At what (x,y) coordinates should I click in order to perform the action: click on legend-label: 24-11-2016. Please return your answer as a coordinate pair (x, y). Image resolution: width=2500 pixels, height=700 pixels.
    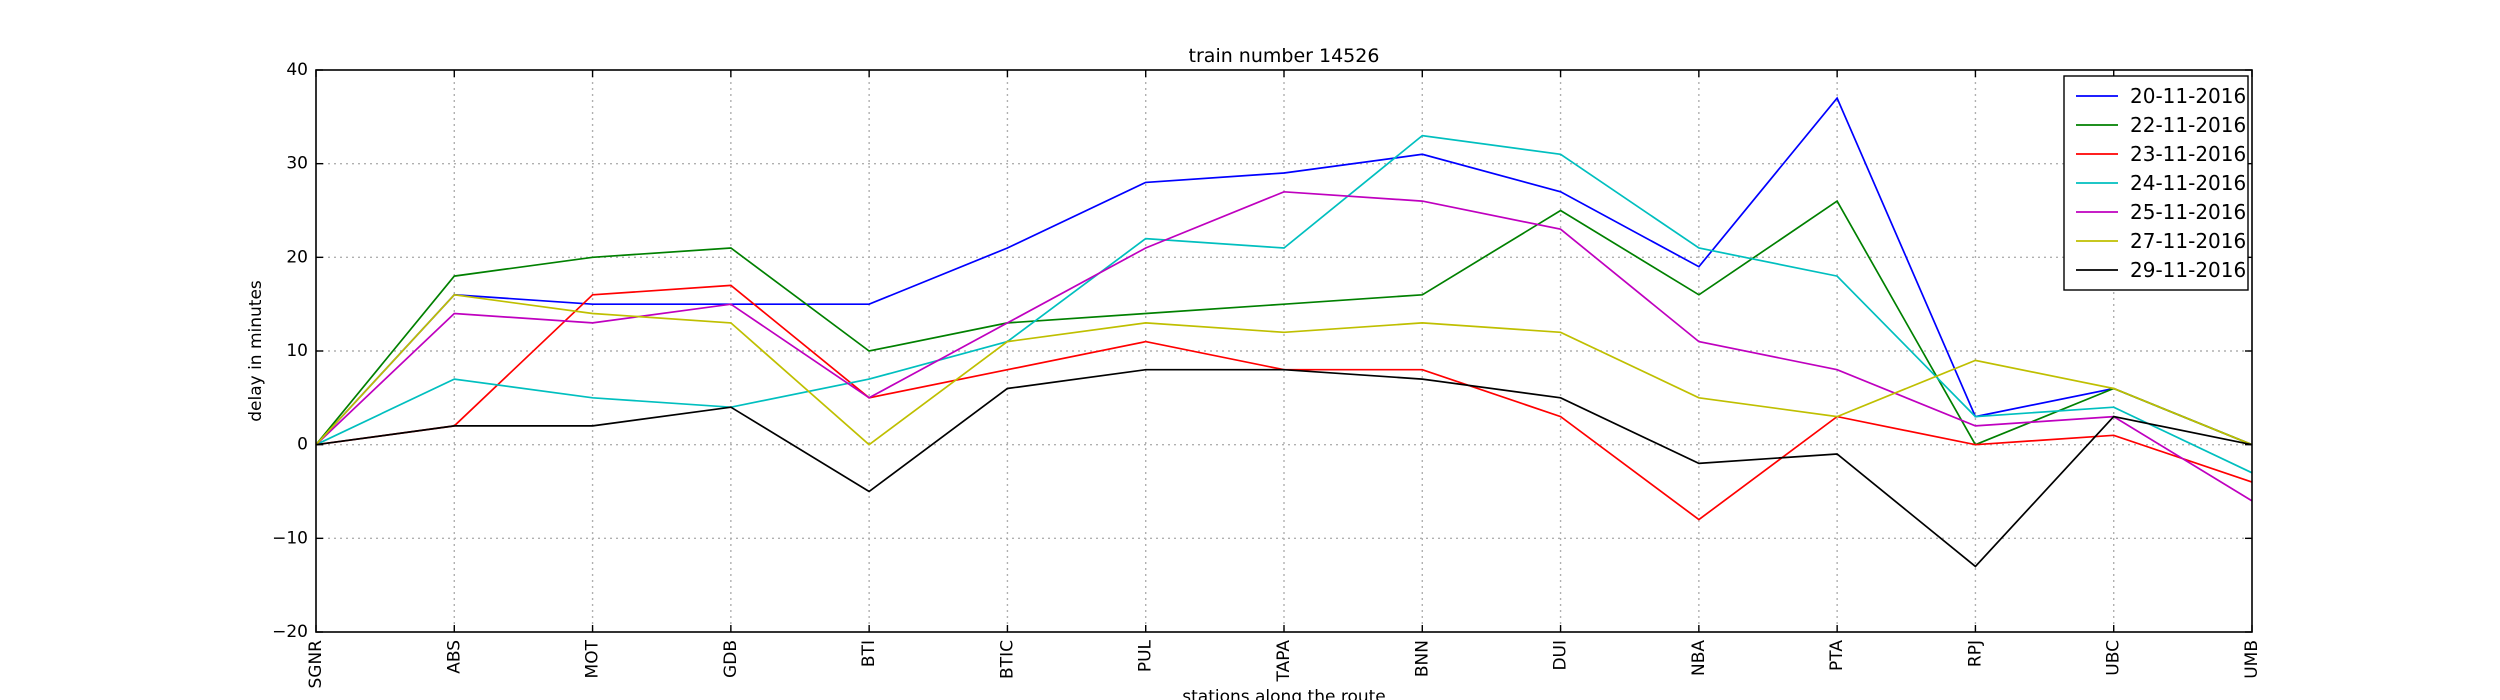
    Looking at the image, I should click on (2188, 183).